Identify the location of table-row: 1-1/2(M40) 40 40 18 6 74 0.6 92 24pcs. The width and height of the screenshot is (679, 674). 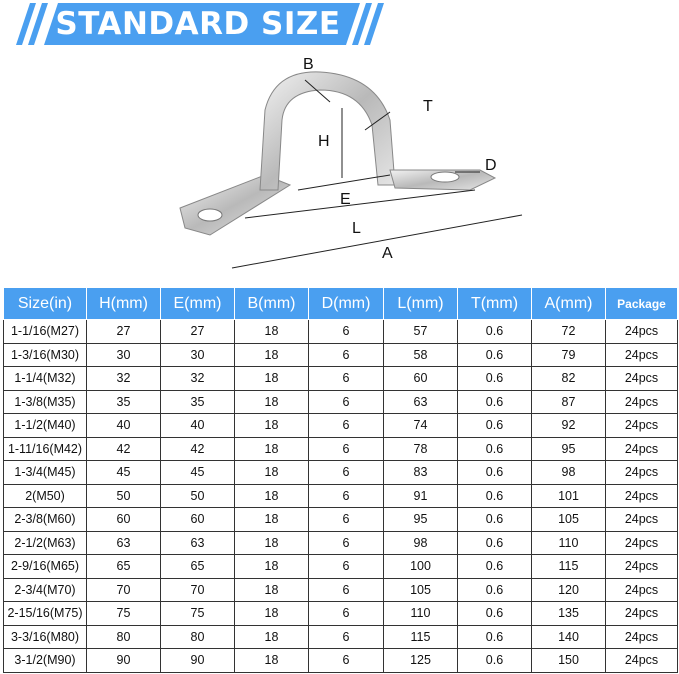
(340, 425).